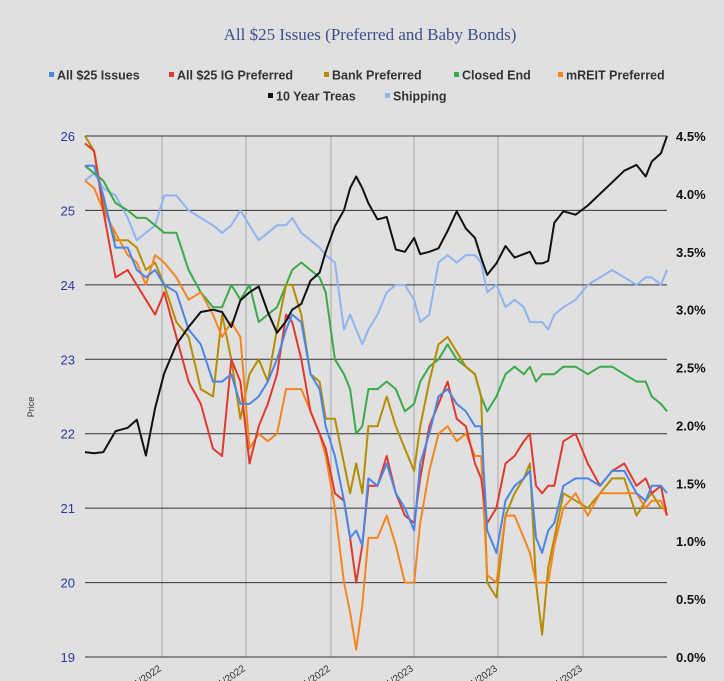 The height and width of the screenshot is (681, 724). Describe the element at coordinates (691, 425) in the screenshot. I see `y2-tick-label: 2.0%` at that location.